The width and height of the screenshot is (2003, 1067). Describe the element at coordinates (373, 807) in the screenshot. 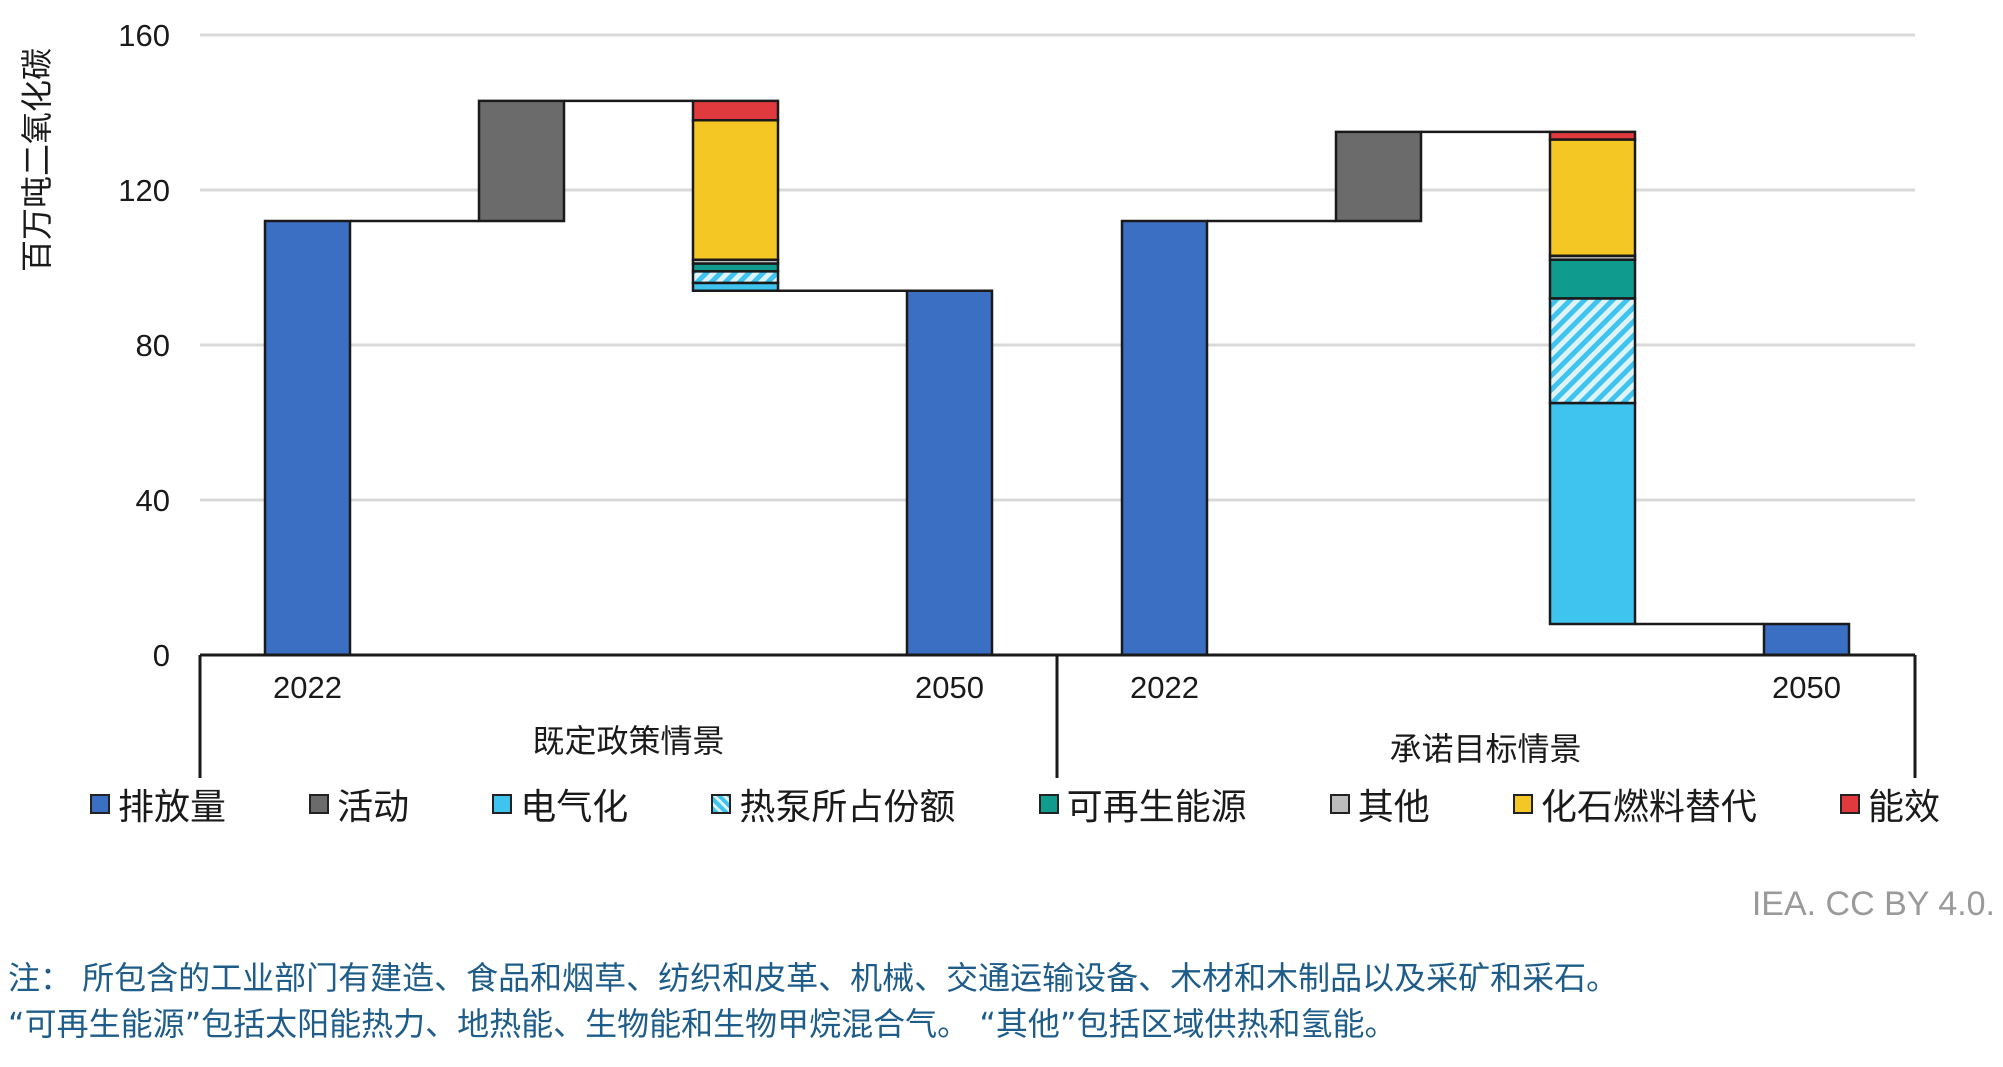

I see `legend-label: 活动` at that location.